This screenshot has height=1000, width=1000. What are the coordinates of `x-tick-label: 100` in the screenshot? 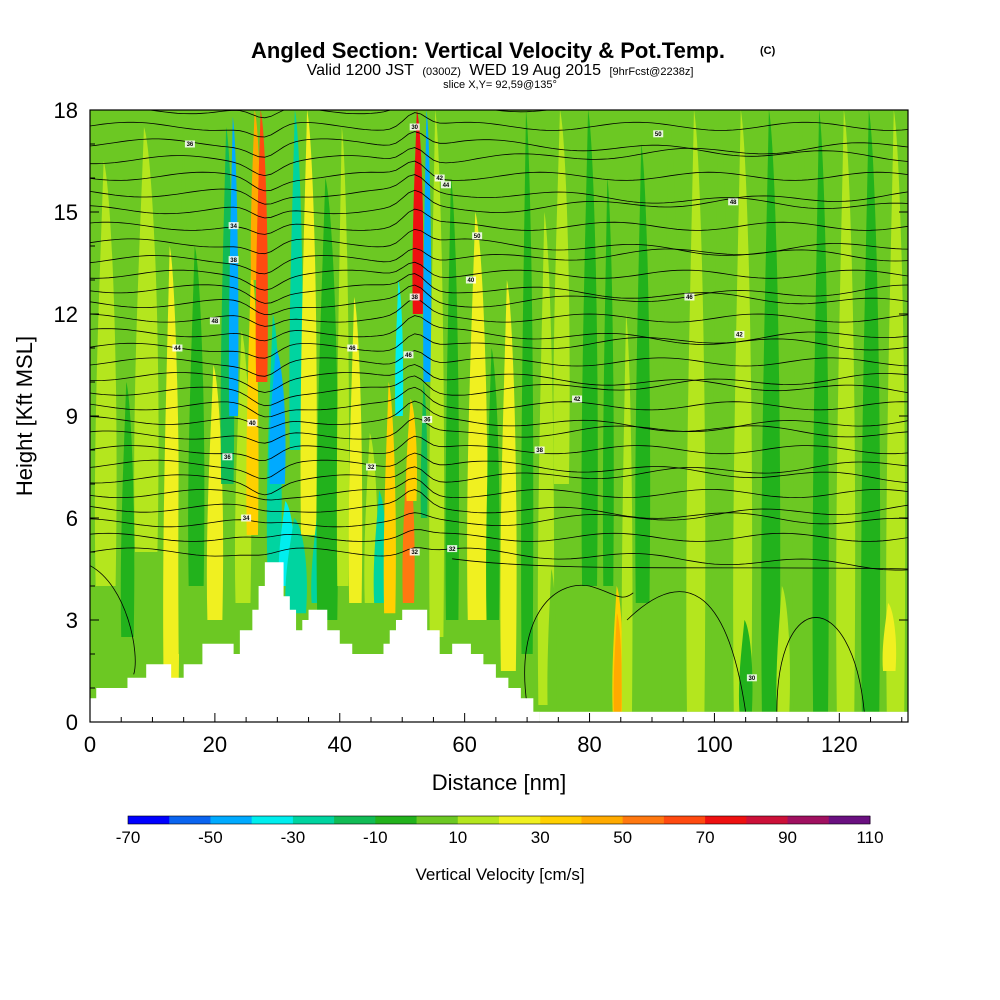 It's located at (714, 744).